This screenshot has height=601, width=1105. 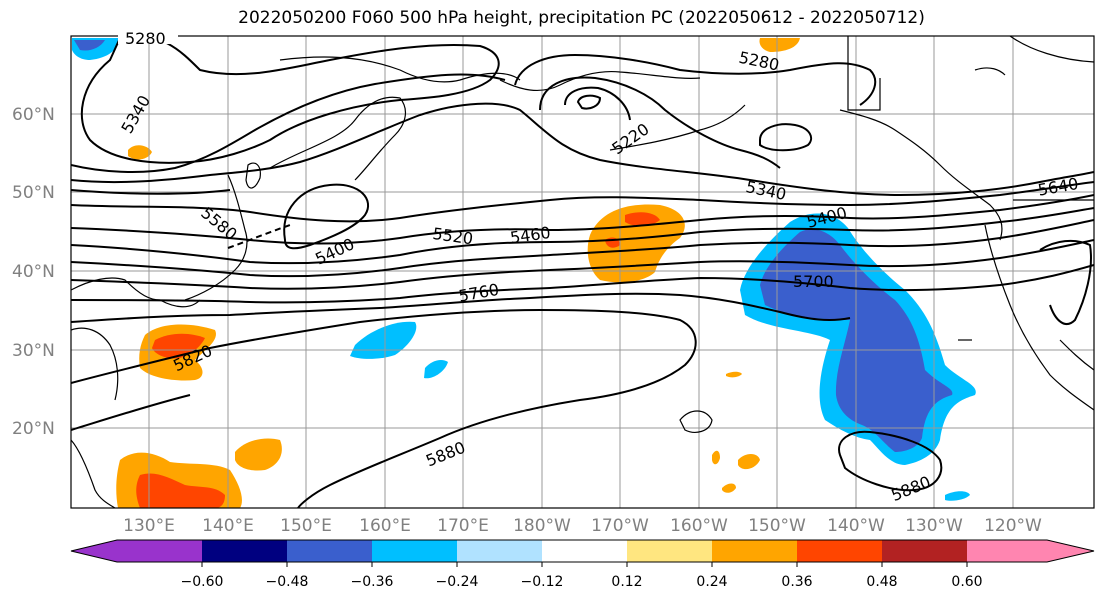 I want to click on colorbar-tick-label: −0.24, so click(x=457, y=582).